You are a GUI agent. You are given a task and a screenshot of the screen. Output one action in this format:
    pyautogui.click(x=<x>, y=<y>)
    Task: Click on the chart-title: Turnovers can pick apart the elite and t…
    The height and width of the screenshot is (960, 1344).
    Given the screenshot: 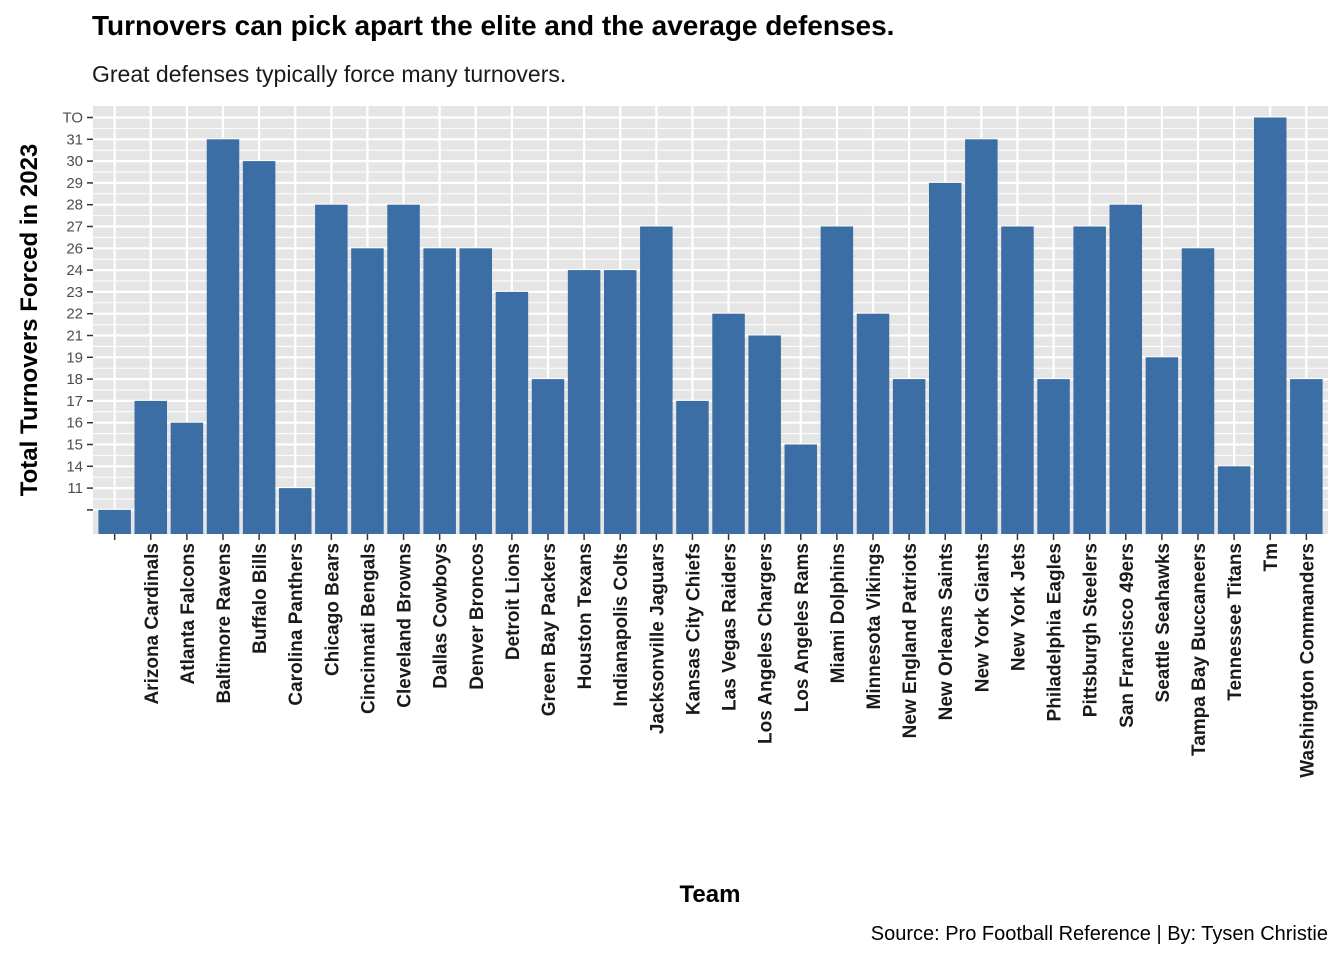 What is the action you would take?
    pyautogui.click(x=493, y=25)
    